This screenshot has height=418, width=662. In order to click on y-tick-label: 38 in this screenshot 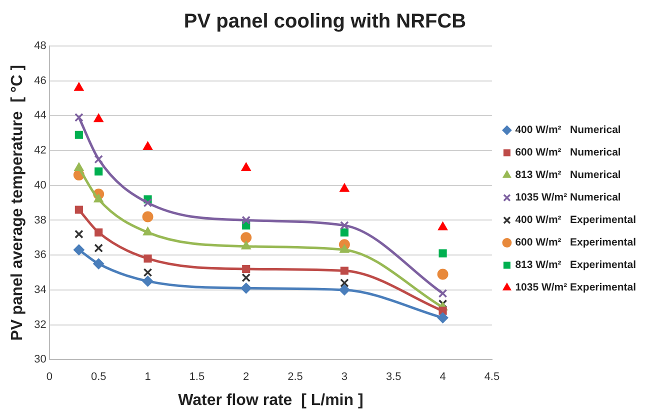, I will do `click(40, 220)`.